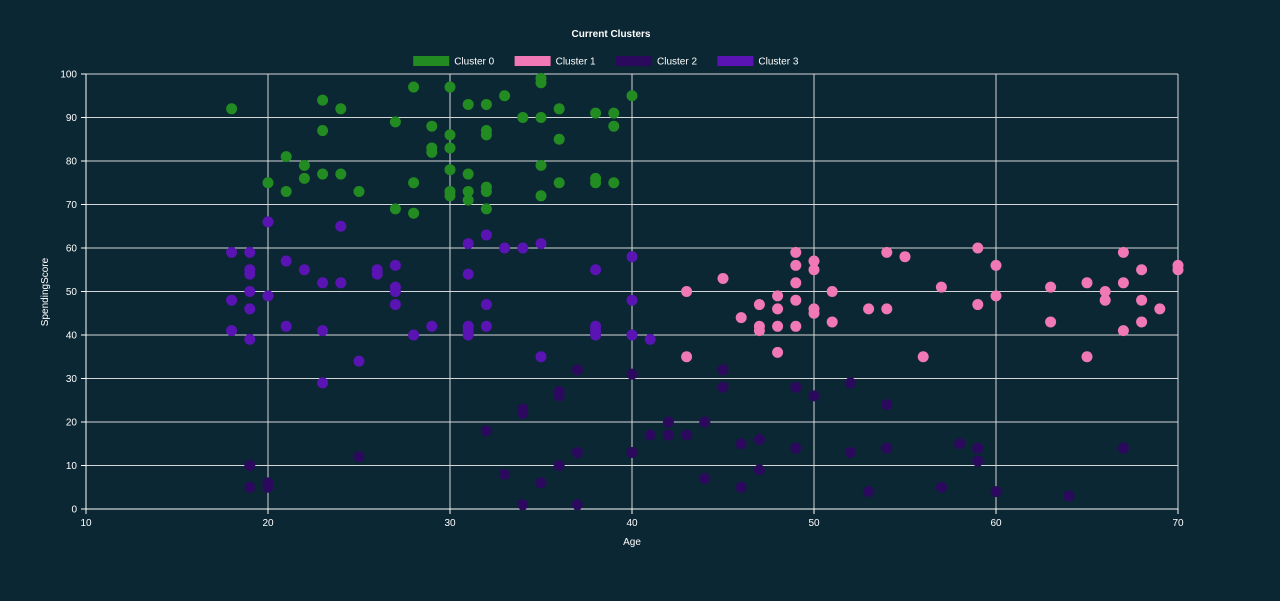 The image size is (1280, 601). Describe the element at coordinates (86, 523) in the screenshot. I see `x-tick-label: 10` at that location.